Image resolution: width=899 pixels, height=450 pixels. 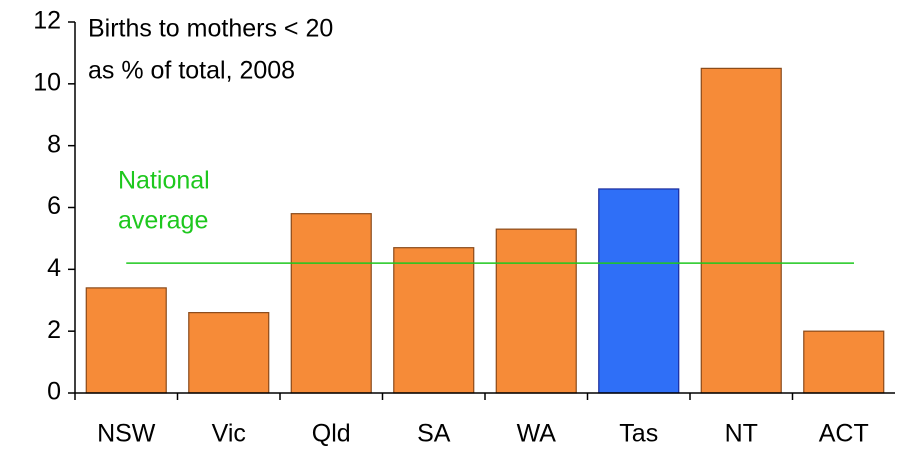 I want to click on y-tick-label: 0, so click(x=54, y=392).